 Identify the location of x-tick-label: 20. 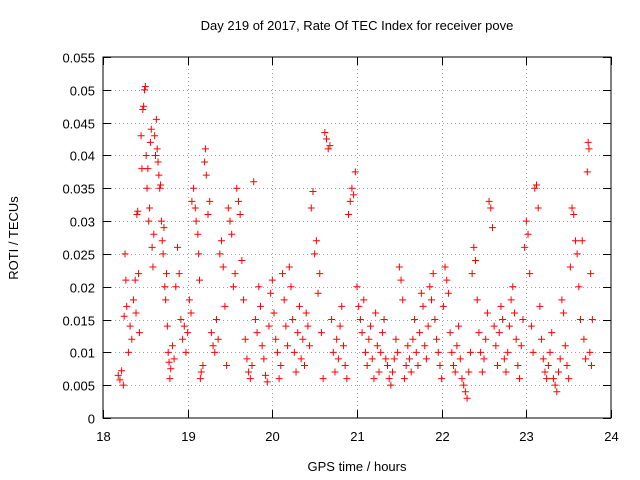
(272, 436).